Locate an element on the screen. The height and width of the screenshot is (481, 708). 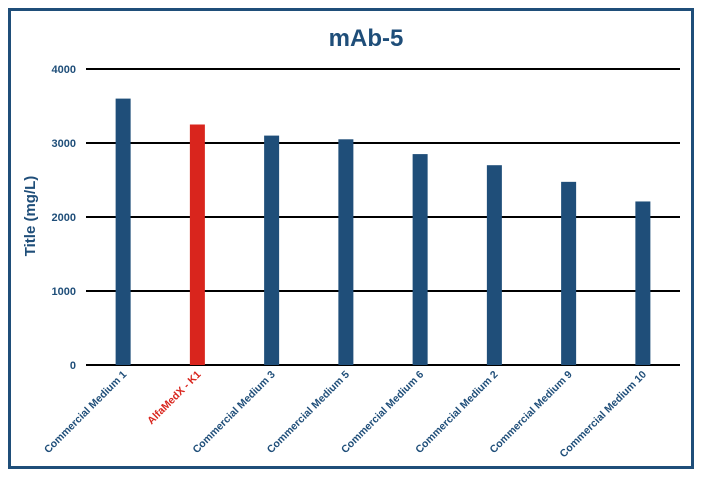
y-tick-label: 1000 is located at coordinates (64, 292).